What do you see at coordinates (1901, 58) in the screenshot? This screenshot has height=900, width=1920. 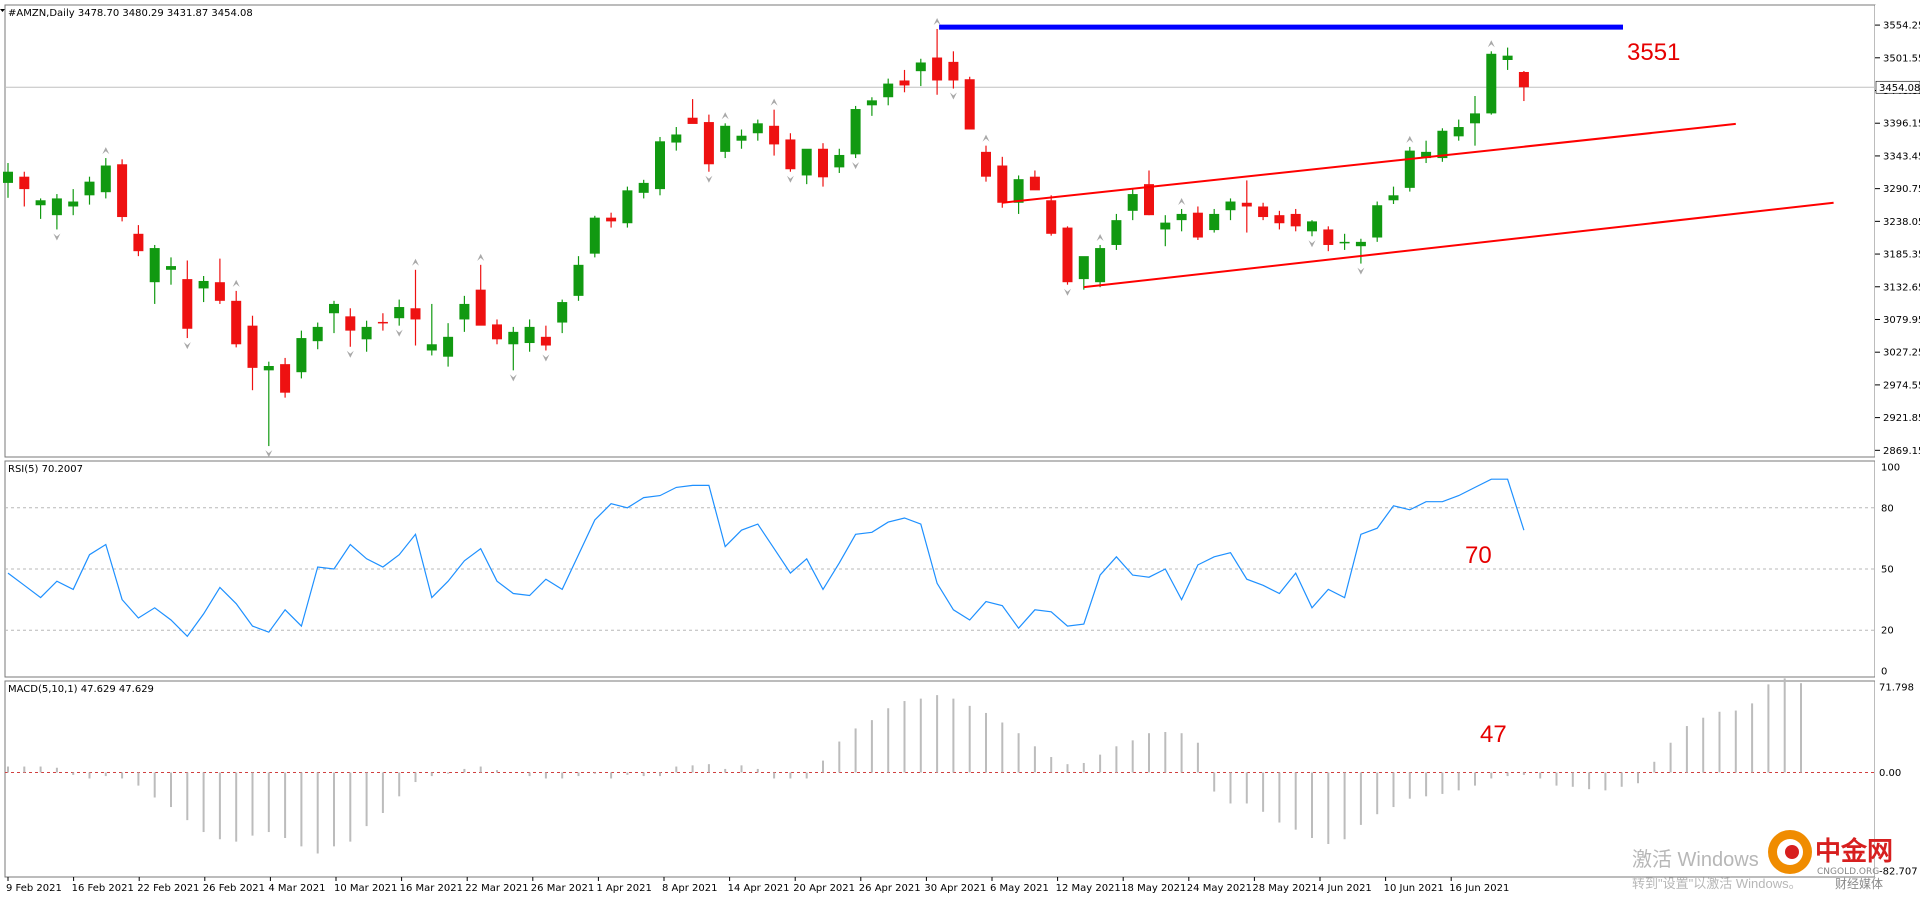 I see `price-y-tick-label: 3501.55` at bounding box center [1901, 58].